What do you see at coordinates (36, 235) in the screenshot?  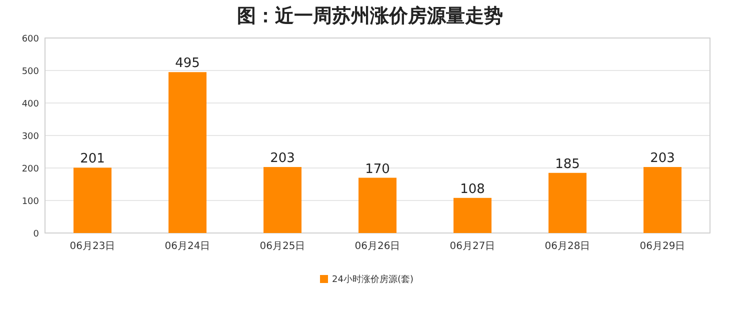 I see `y-tick-label: 0` at bounding box center [36, 235].